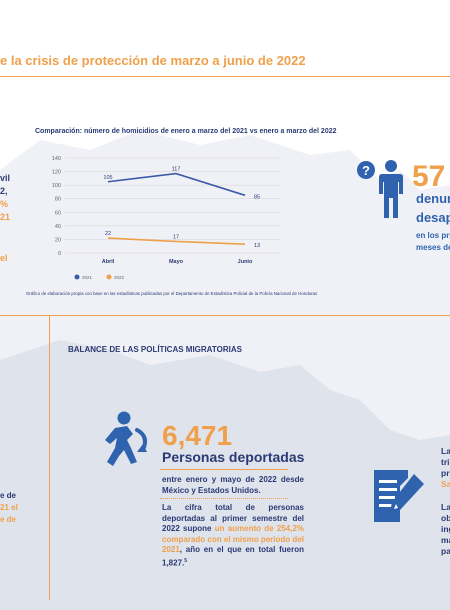 This screenshot has height=610, width=450. I want to click on y-tick-label: 20, so click(58, 240).